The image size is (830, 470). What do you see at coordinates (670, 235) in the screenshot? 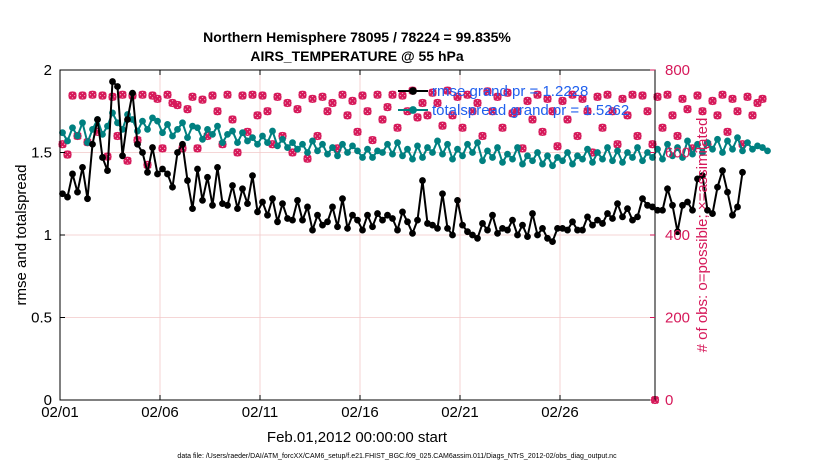
I see `y-right-axis-ticks: 0 200 400 600 800` at bounding box center [670, 235].